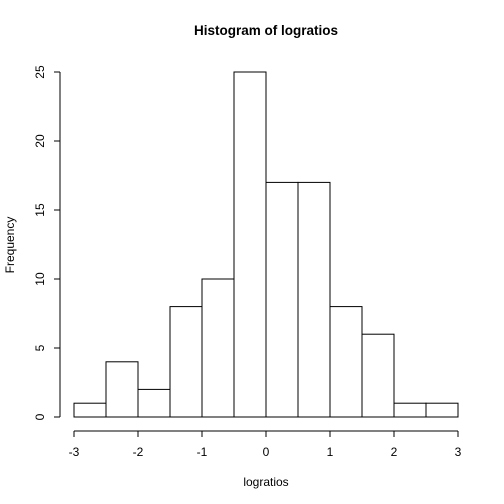 The width and height of the screenshot is (504, 504). Describe the element at coordinates (138, 452) in the screenshot. I see `x-tick-label: -2` at that location.